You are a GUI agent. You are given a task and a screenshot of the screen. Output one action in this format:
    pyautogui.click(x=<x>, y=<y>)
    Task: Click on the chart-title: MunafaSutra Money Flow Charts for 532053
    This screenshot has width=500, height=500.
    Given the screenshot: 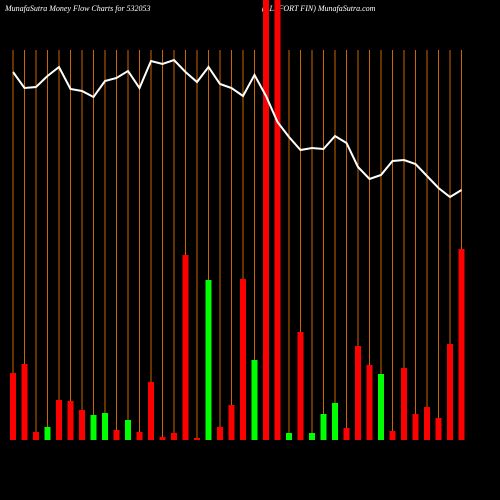 What is the action you would take?
    pyautogui.click(x=77, y=8)
    